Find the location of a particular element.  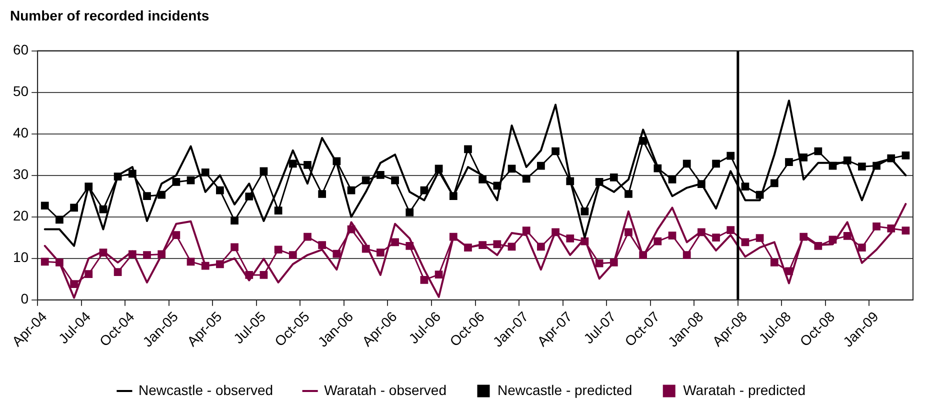

y-tick-label: 20 is located at coordinates (20, 216).